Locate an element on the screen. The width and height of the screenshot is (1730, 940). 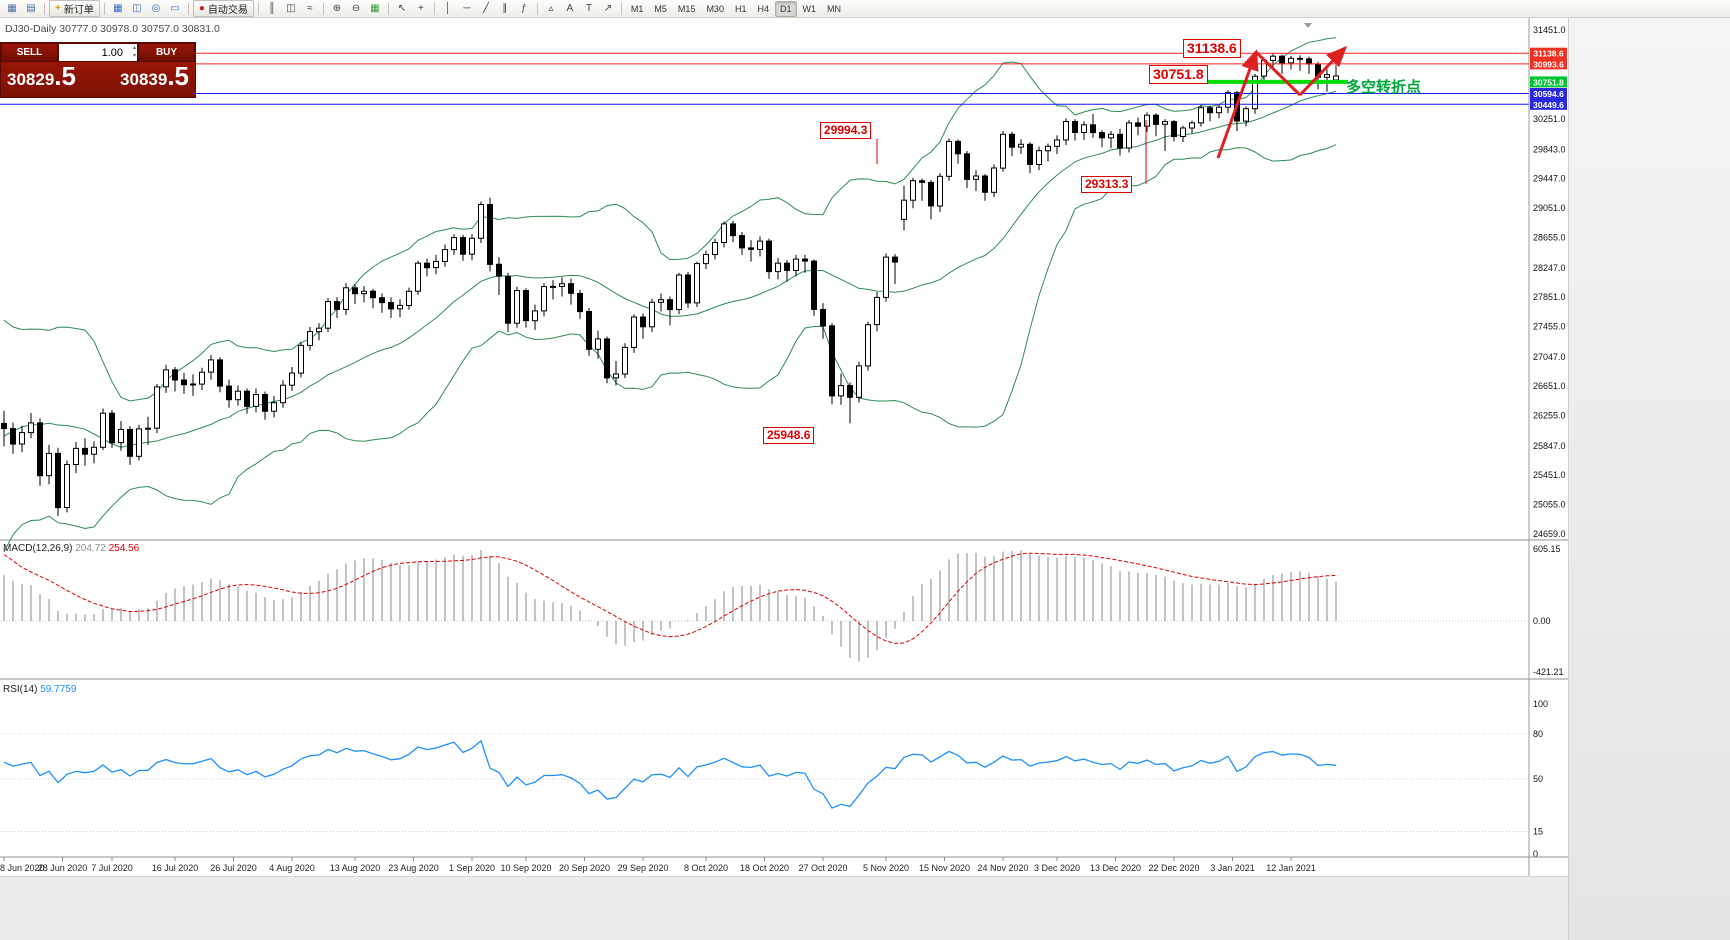
profiles-icon: ▤ is located at coordinates (31, 8).